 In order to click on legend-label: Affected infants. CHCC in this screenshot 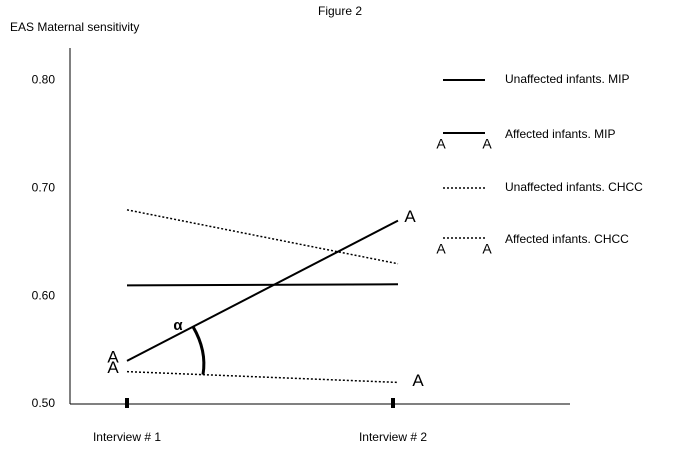, I will do `click(567, 239)`.